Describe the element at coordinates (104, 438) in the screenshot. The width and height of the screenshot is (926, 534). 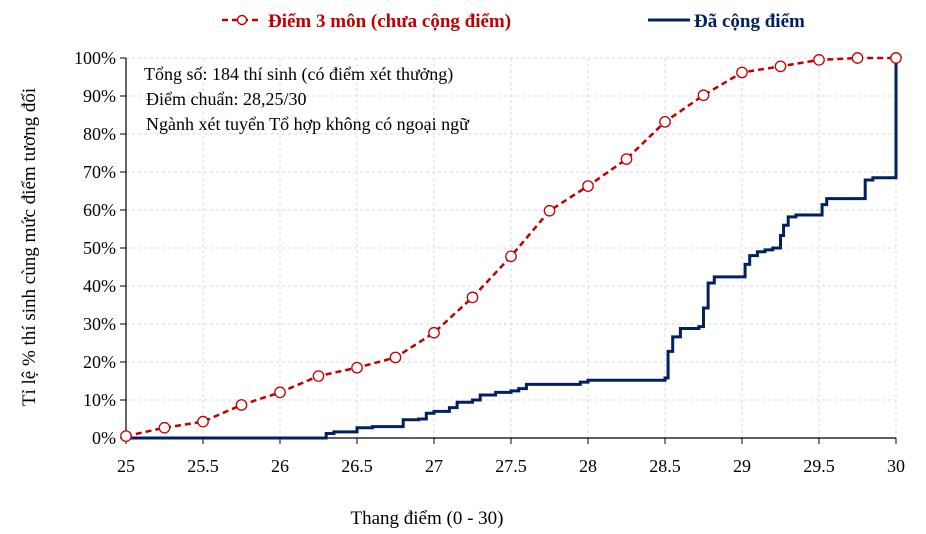
I see `y-tick-label: 0%` at that location.